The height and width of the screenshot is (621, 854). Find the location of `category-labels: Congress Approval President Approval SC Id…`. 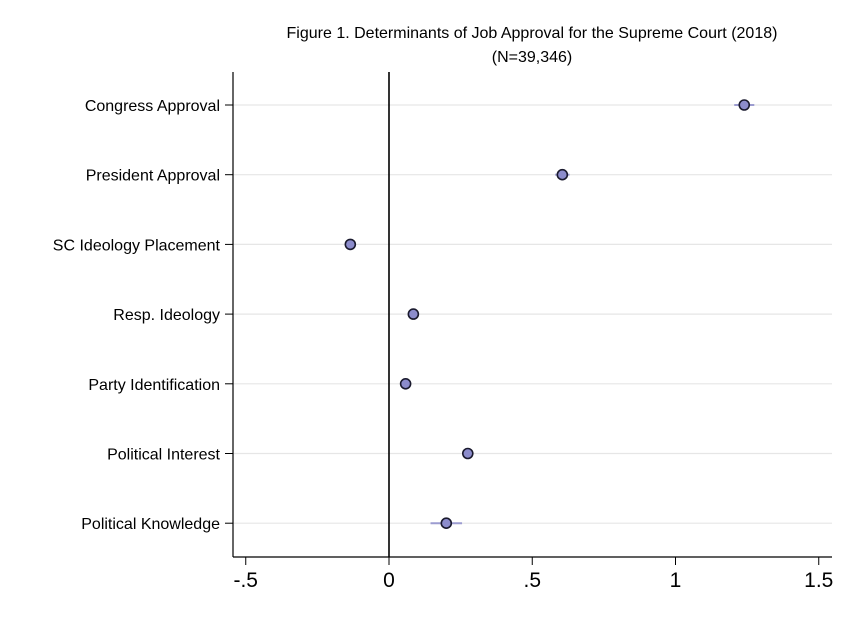

category-labels: Congress Approval President Approval SC Id… is located at coordinates (143, 315).